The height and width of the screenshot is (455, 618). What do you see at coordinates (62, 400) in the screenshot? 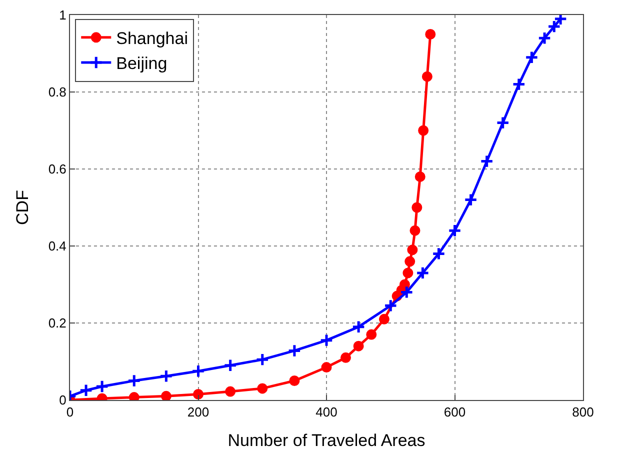
I see `y-tick-label: 0` at bounding box center [62, 400].